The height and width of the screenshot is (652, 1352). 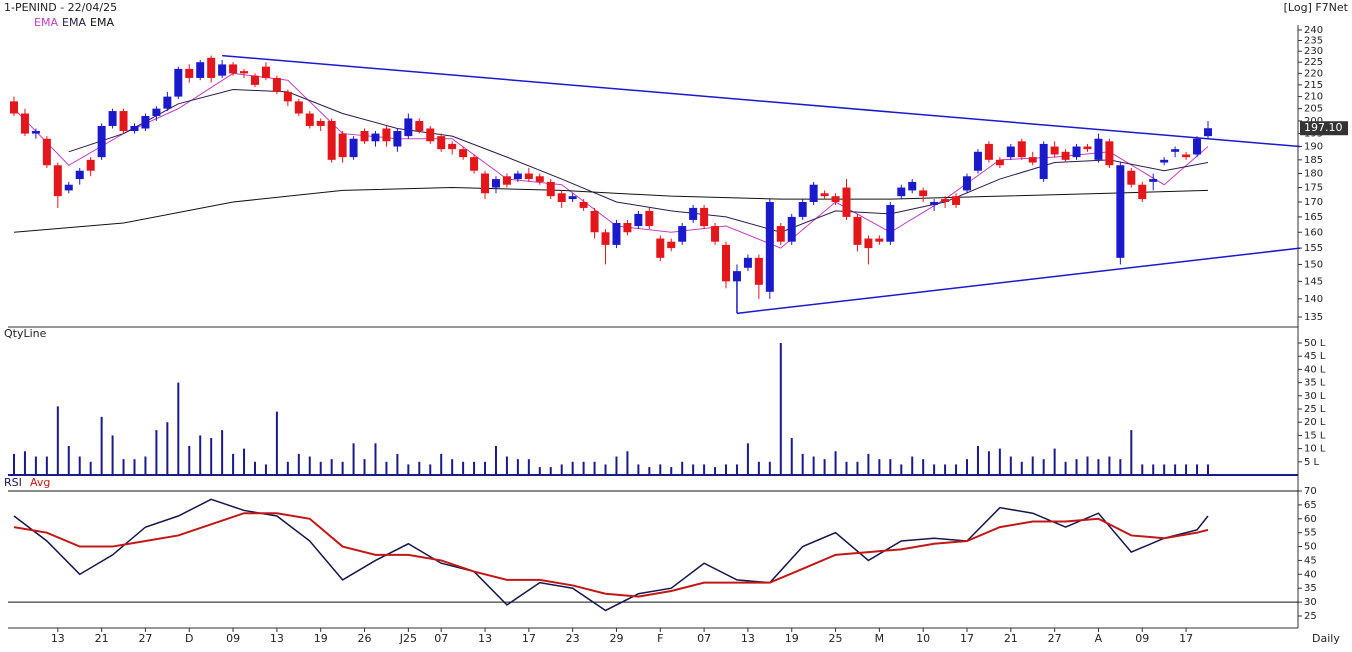 I want to click on y-tick-label: 145, so click(x=1313, y=281).